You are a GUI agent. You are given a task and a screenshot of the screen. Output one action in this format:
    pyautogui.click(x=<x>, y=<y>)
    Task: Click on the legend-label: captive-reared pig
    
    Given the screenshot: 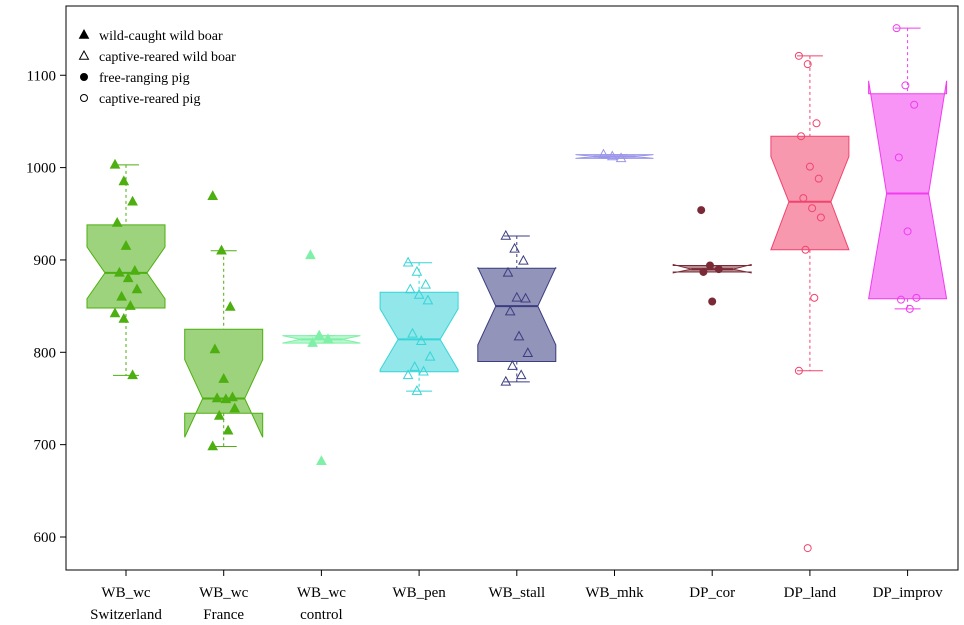 What is the action you would take?
    pyautogui.click(x=149, y=99)
    